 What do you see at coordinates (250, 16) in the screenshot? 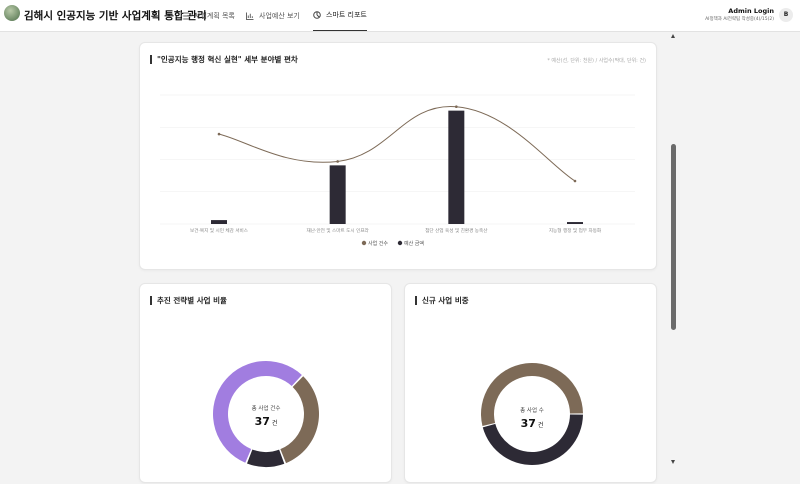
I see `bar-chart-icon` at bounding box center [250, 16].